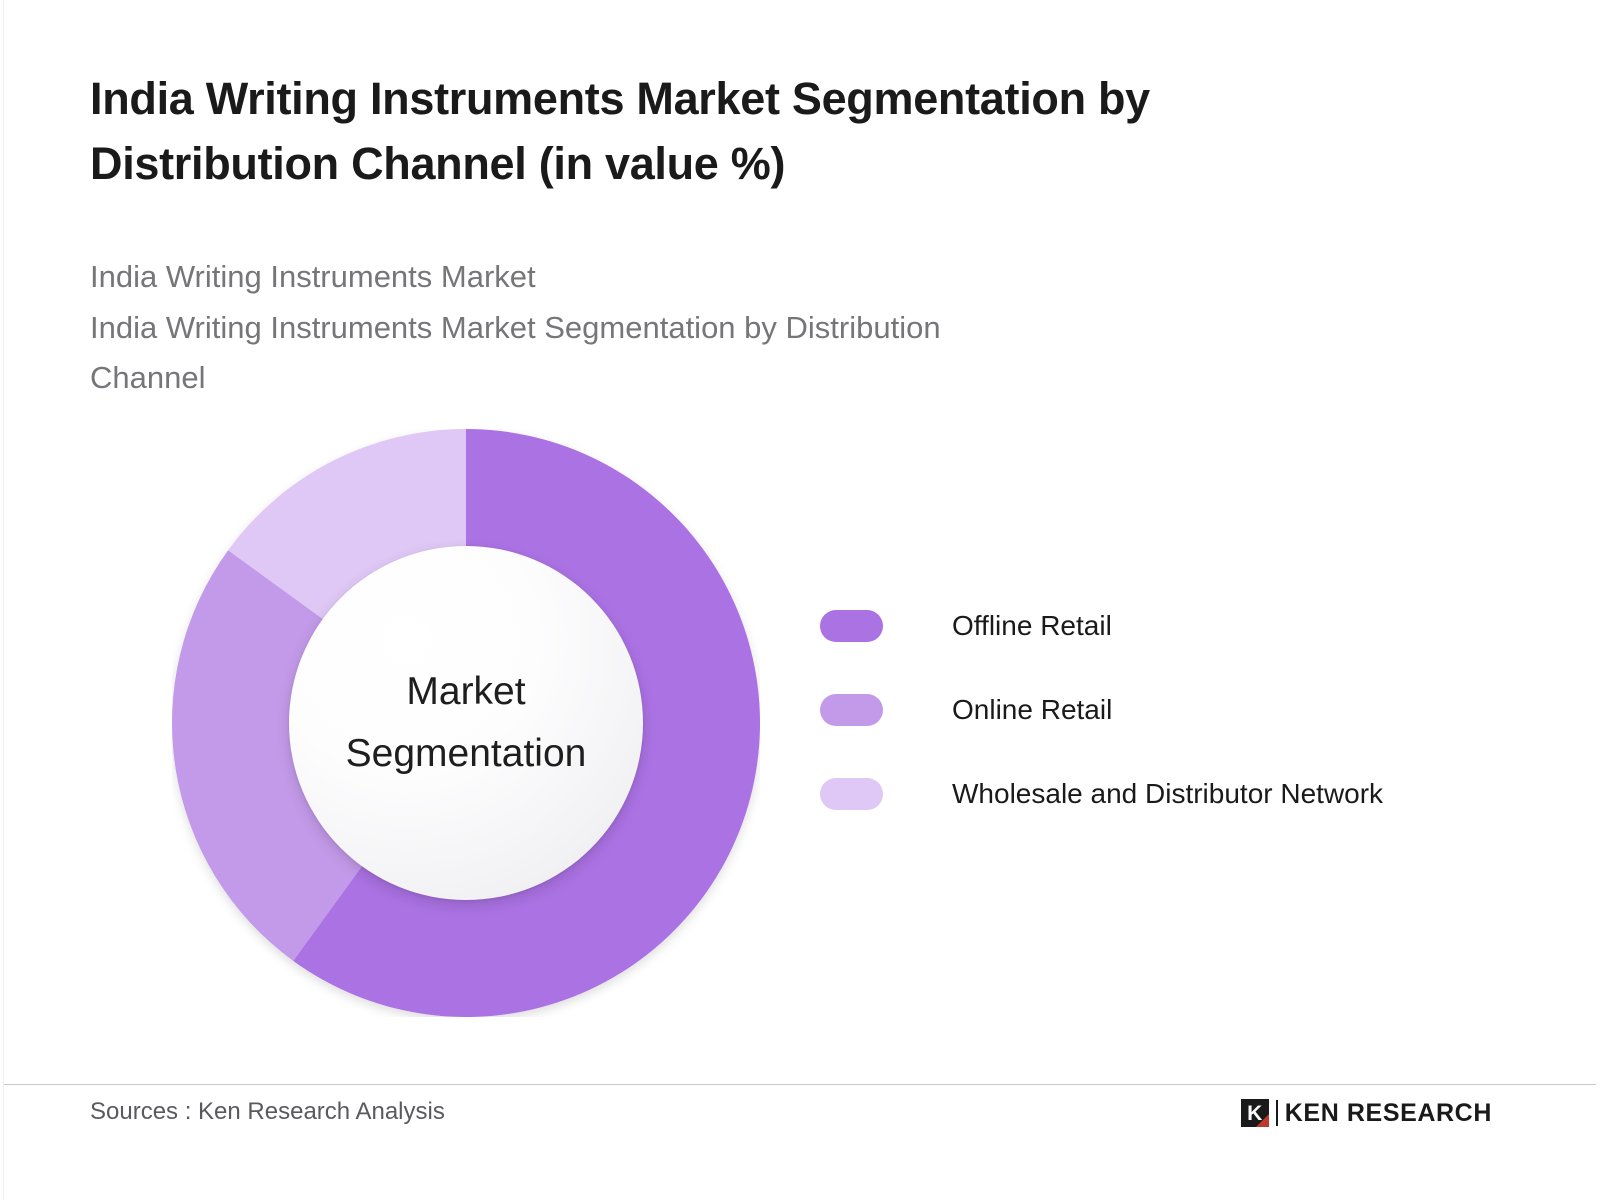 The width and height of the screenshot is (1600, 1200). Describe the element at coordinates (1032, 709) in the screenshot. I see `legend-item-label: Online Retail` at that location.